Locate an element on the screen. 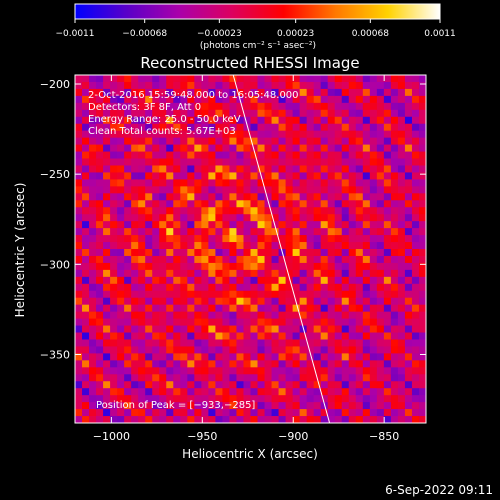  y-tick-label: −250 is located at coordinates (55, 174).